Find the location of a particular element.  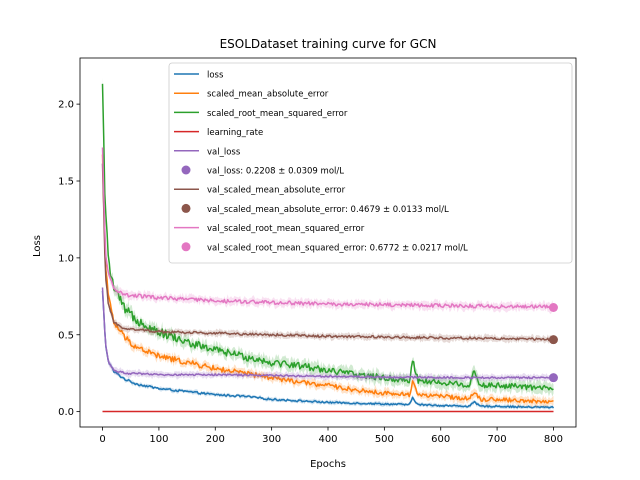

legend-label: scaled_root_mean_squared_error is located at coordinates (277, 114).